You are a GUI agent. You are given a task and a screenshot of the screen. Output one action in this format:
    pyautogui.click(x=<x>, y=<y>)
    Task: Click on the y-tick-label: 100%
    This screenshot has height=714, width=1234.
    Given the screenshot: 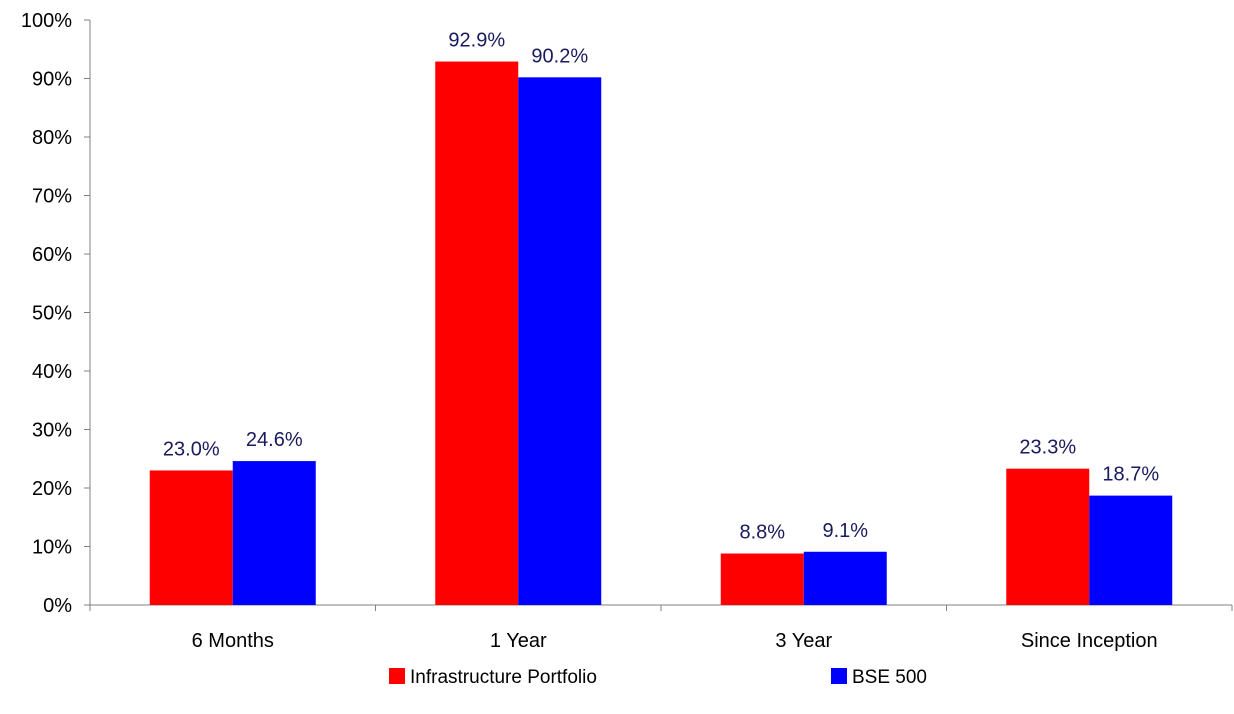 What is the action you would take?
    pyautogui.click(x=46, y=21)
    